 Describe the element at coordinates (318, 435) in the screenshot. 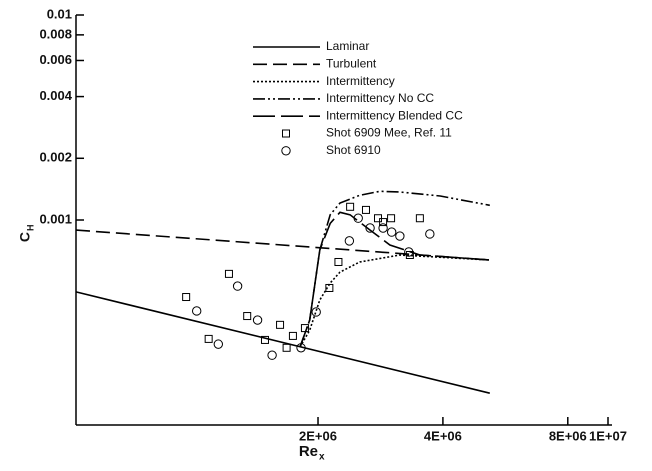

I see `x-tick-label: 2E+06` at that location.